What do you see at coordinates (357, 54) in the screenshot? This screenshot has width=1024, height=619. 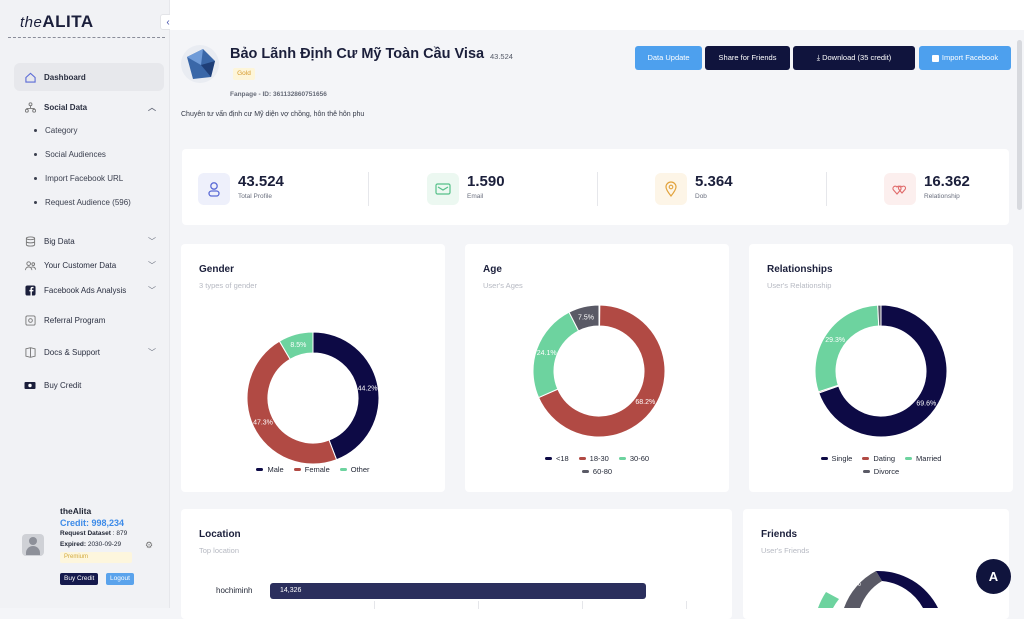 I see `page-title: Bảo Lãnh Định Cư Mỹ Toàn Cầu Visa` at bounding box center [357, 54].